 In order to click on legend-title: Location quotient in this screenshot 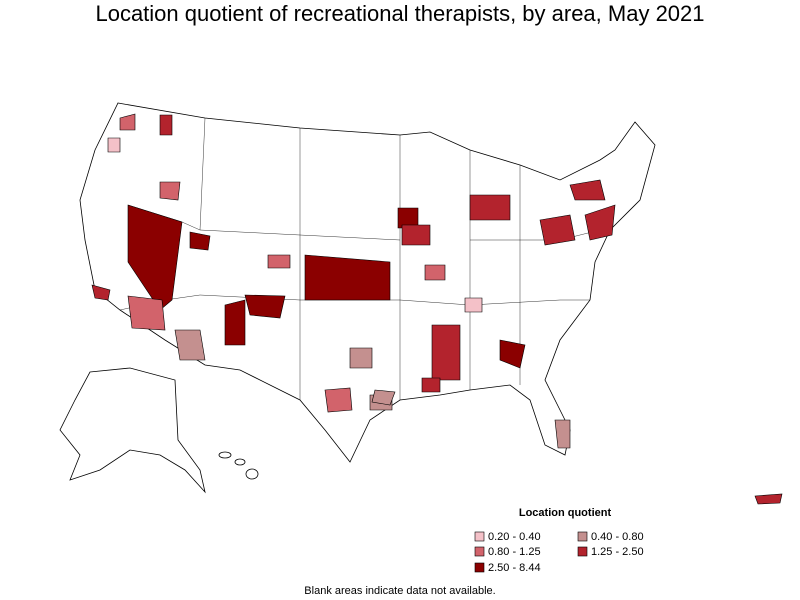, I will do `click(565, 513)`.